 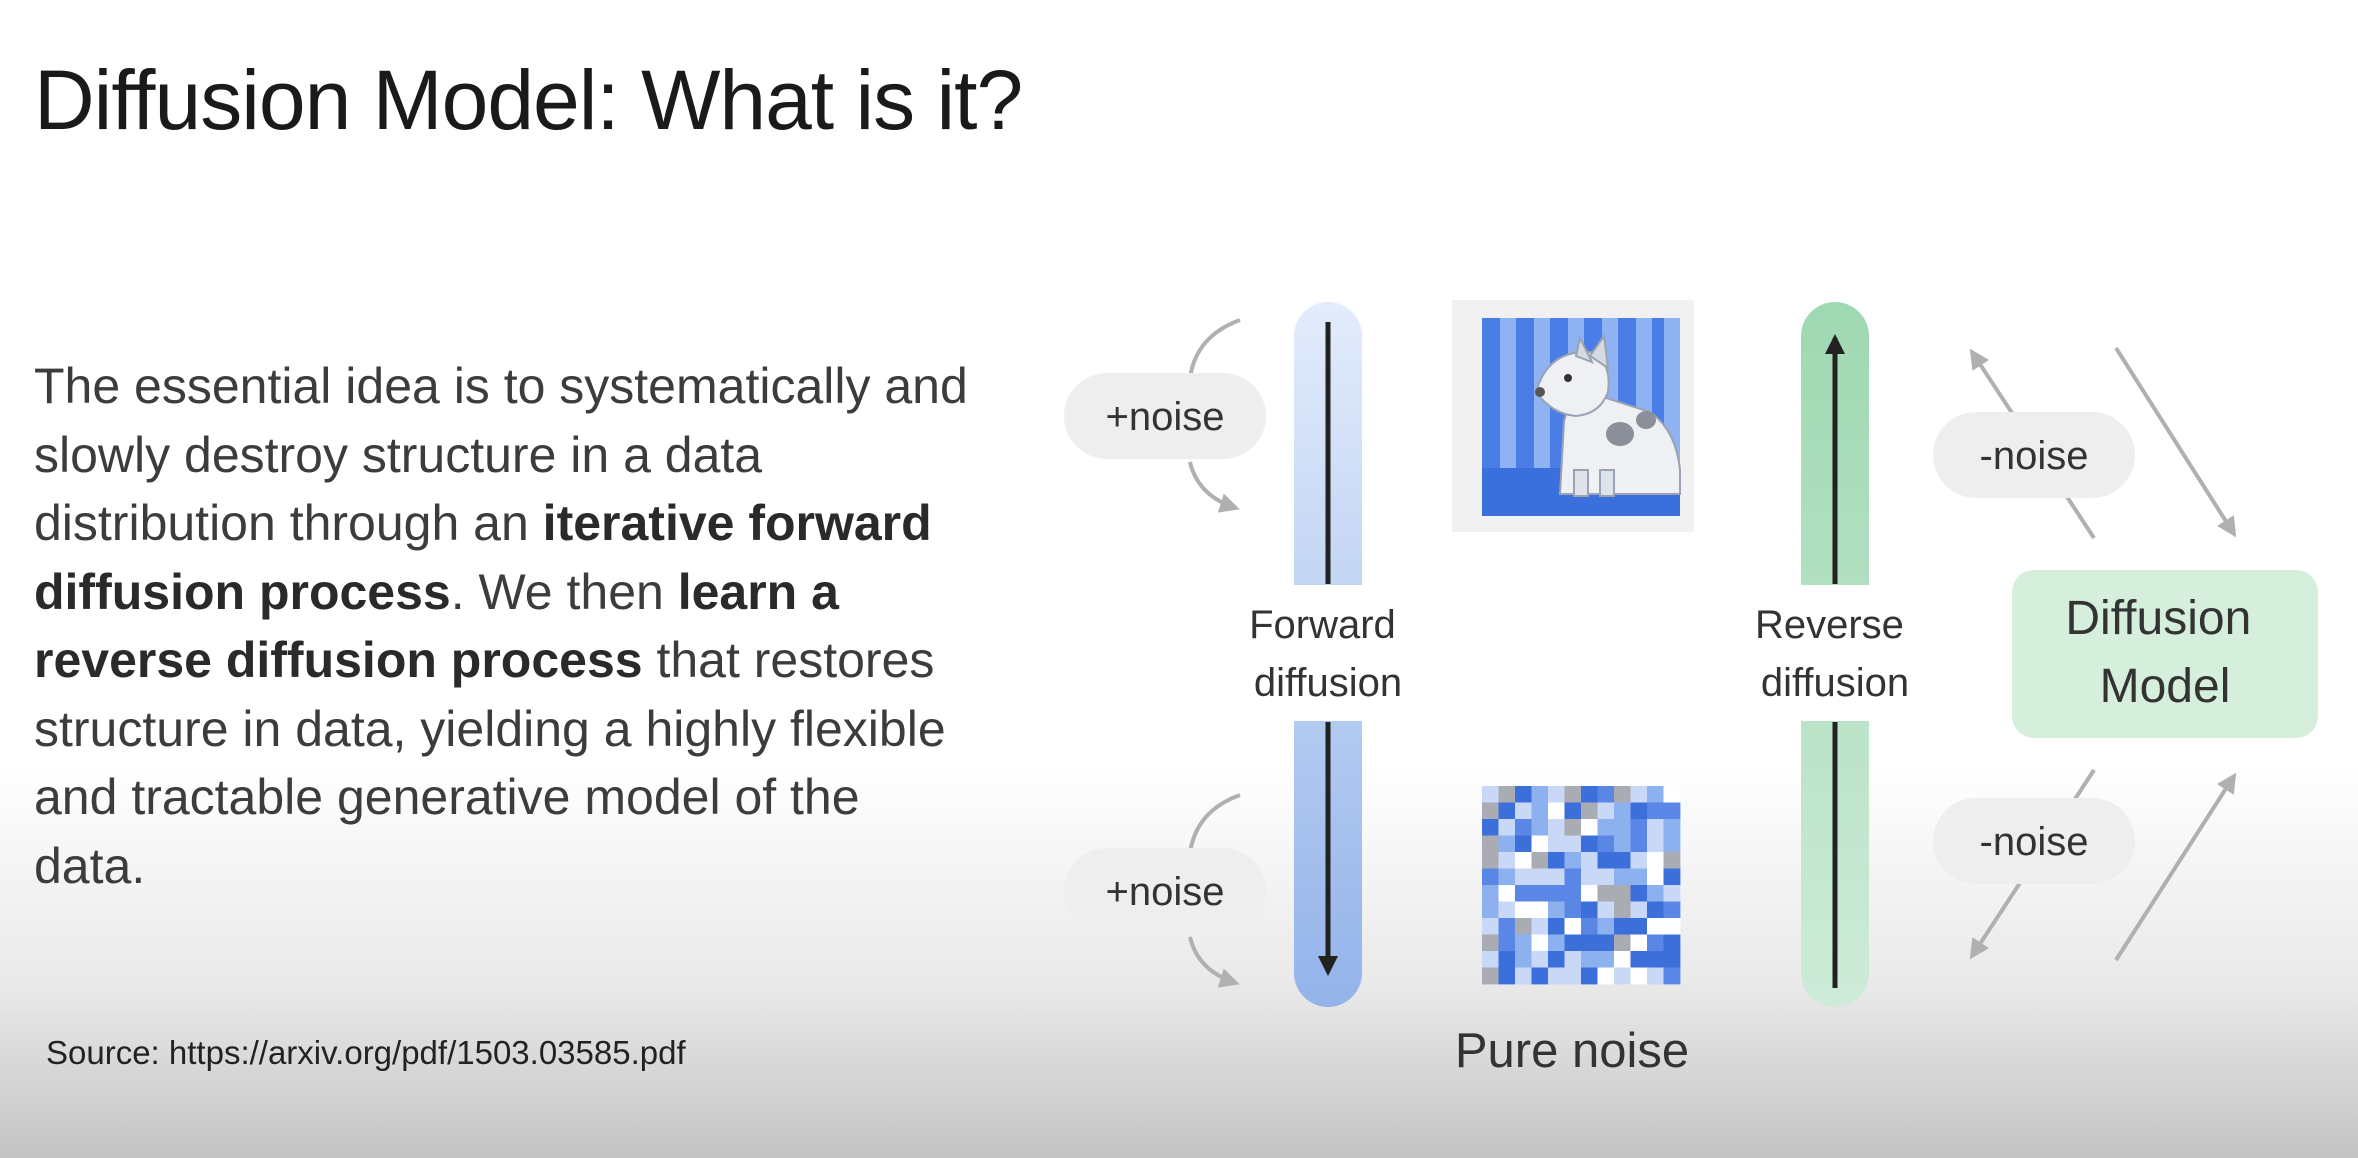 I want to click on reverse-diffusion-label: Reverse diffusion, so click(x=1835, y=654).